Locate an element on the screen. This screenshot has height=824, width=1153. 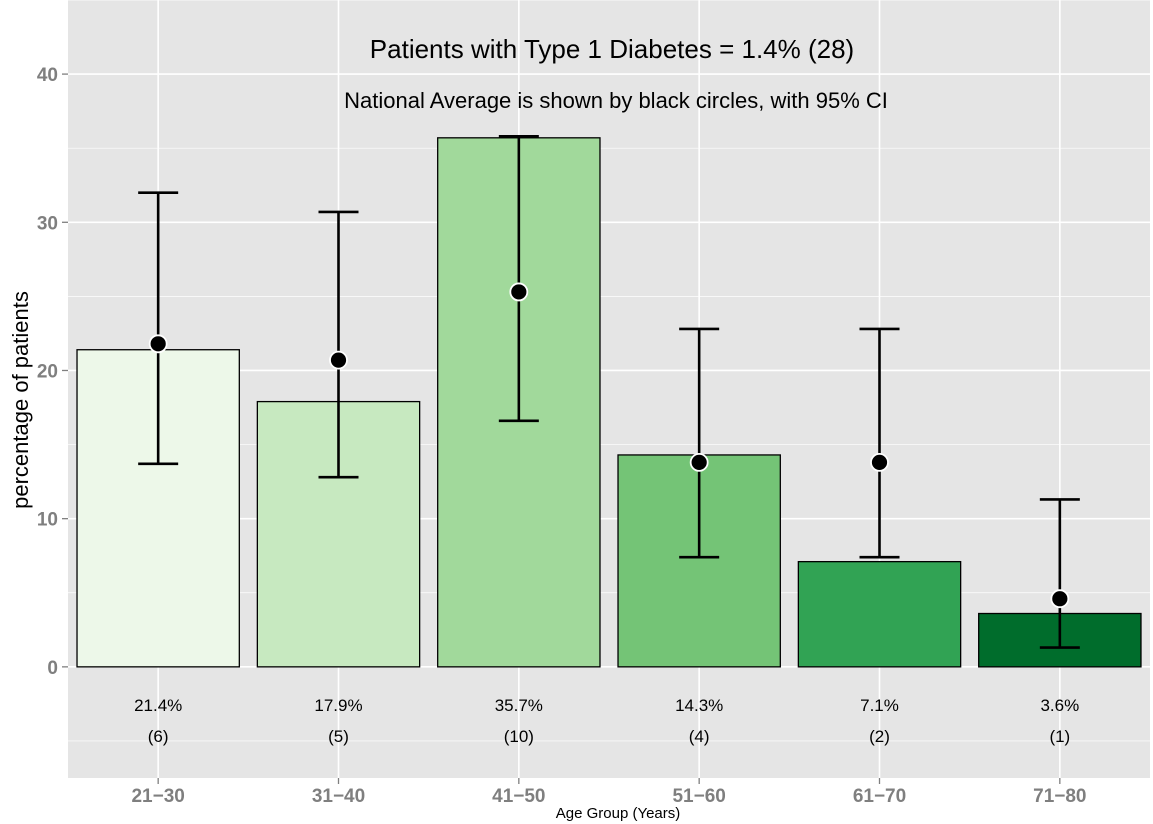
x-tick-label: 71−80 is located at coordinates (1059, 796).